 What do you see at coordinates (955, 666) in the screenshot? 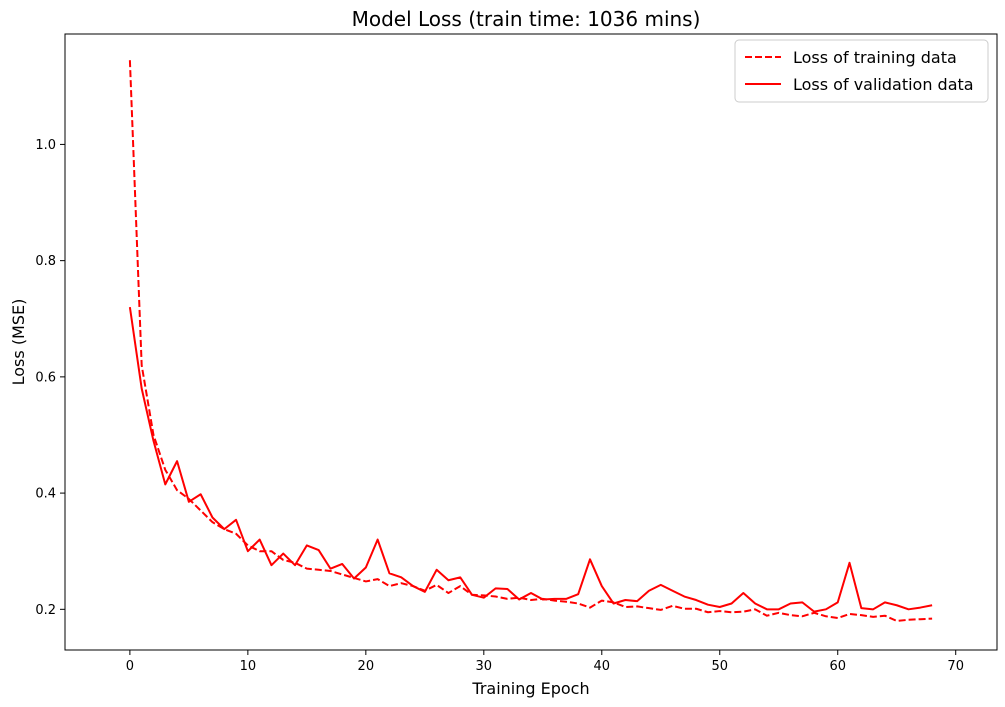
I see `x-tick-label: 70` at bounding box center [955, 666].